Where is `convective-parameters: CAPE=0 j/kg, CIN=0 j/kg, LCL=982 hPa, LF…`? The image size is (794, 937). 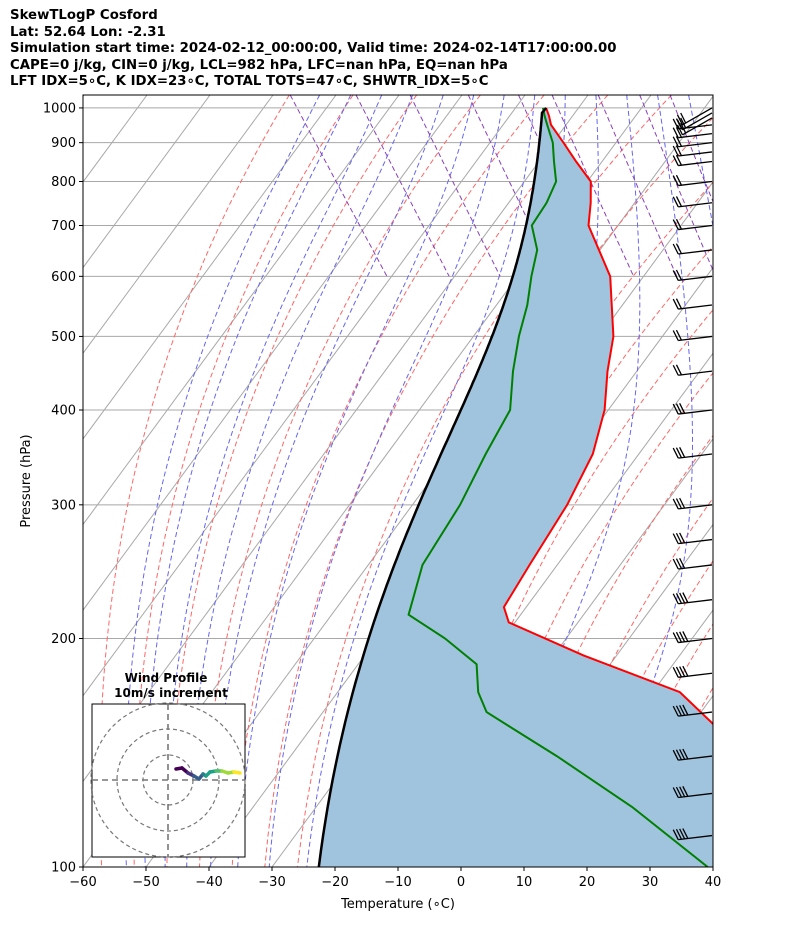 convective-parameters: CAPE=0 j/kg, CIN=0 j/kg, LCL=982 hPa, LF… is located at coordinates (259, 65).